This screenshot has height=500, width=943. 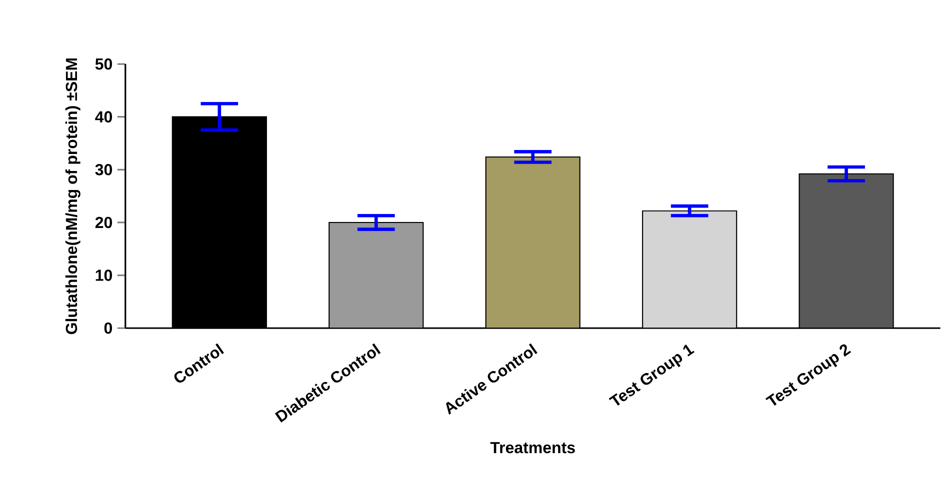 I want to click on y-tick-label: 30, so click(x=103, y=170).